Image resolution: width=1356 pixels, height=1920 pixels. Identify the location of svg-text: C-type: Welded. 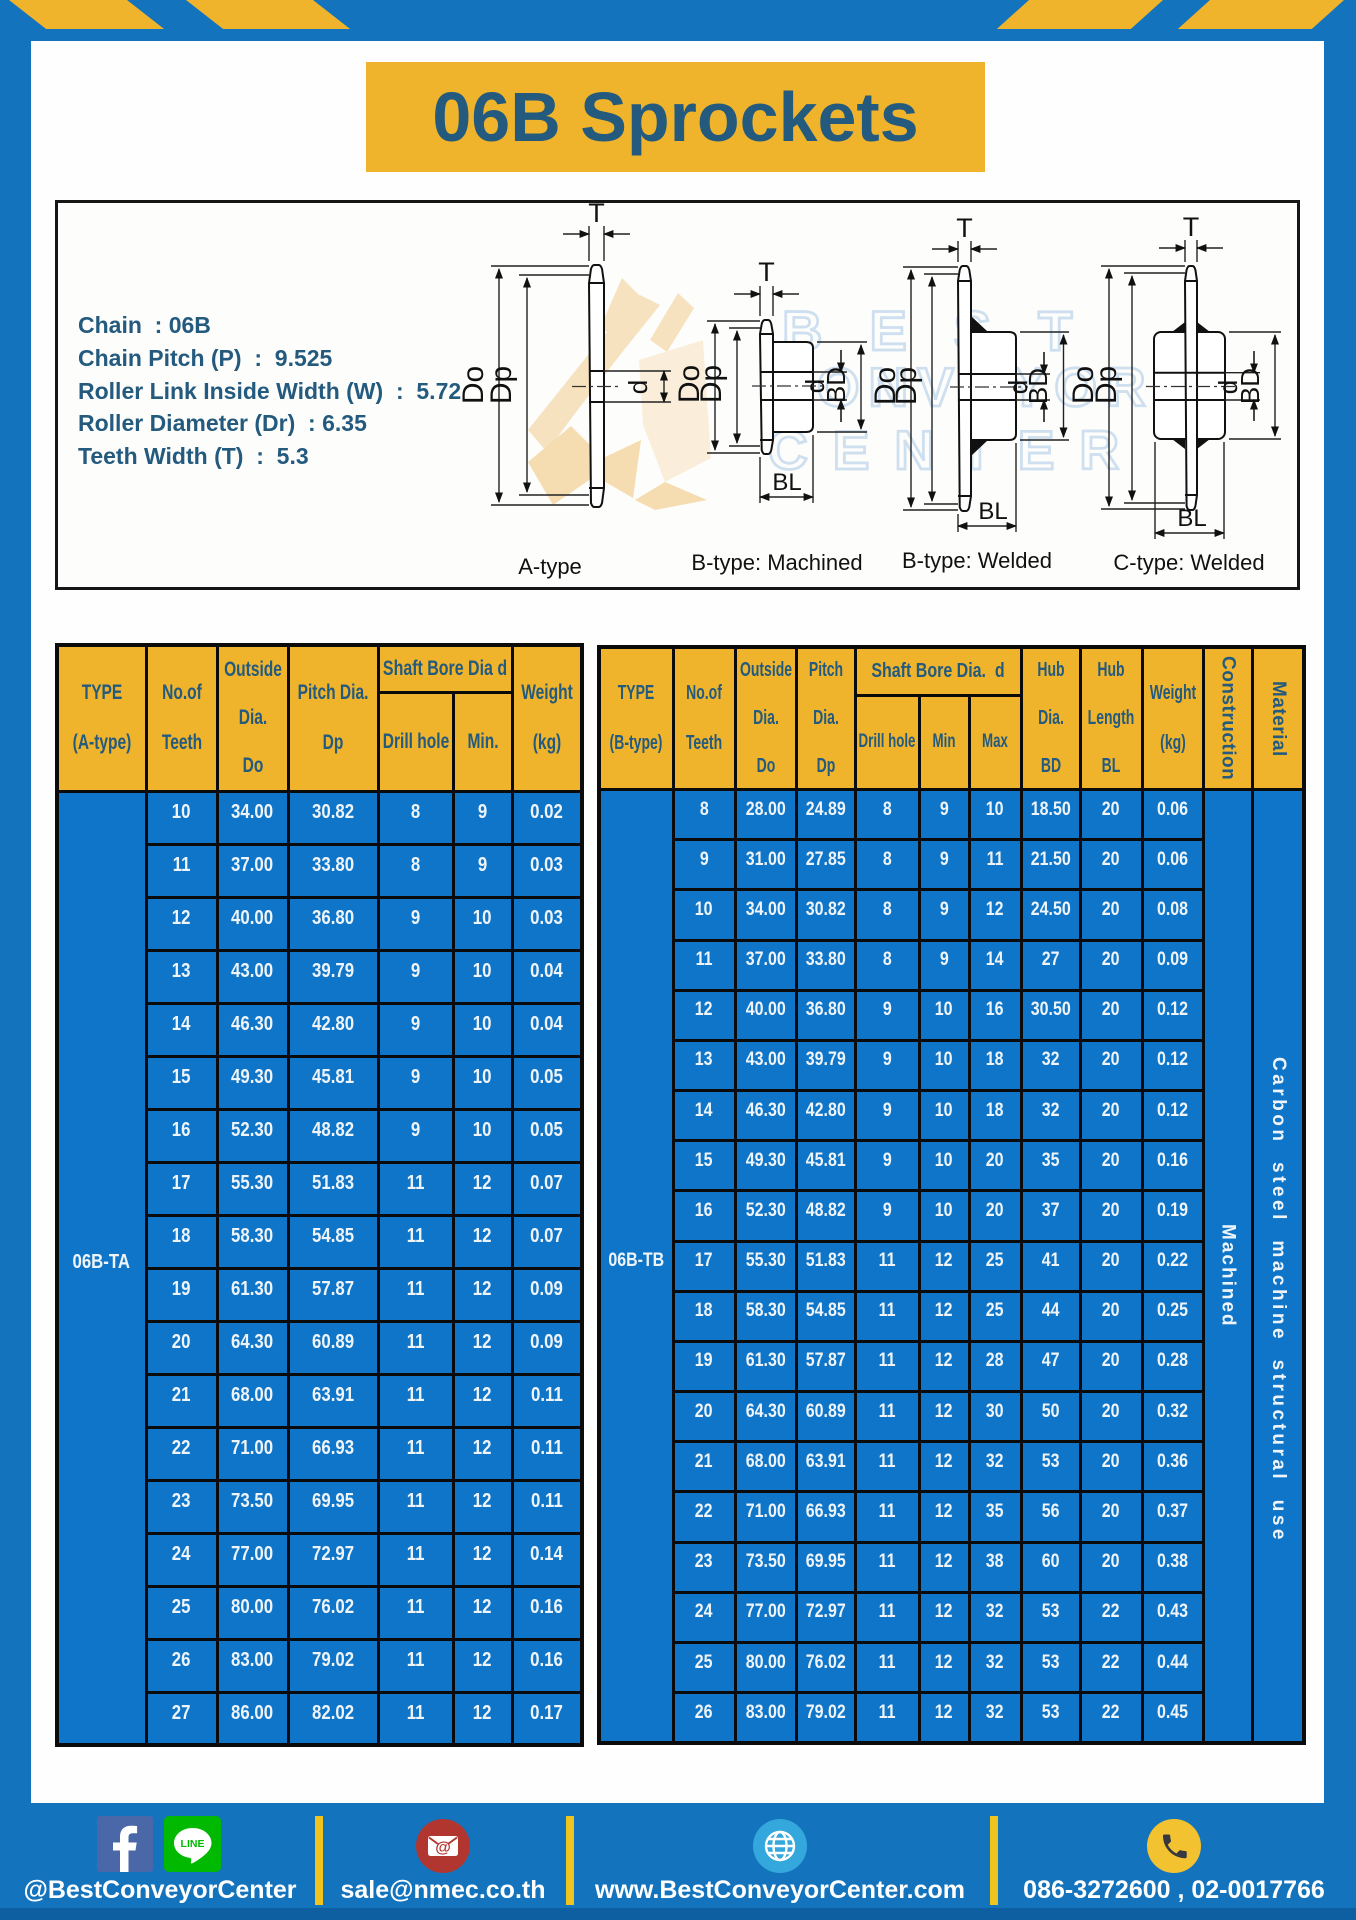
(1188, 562).